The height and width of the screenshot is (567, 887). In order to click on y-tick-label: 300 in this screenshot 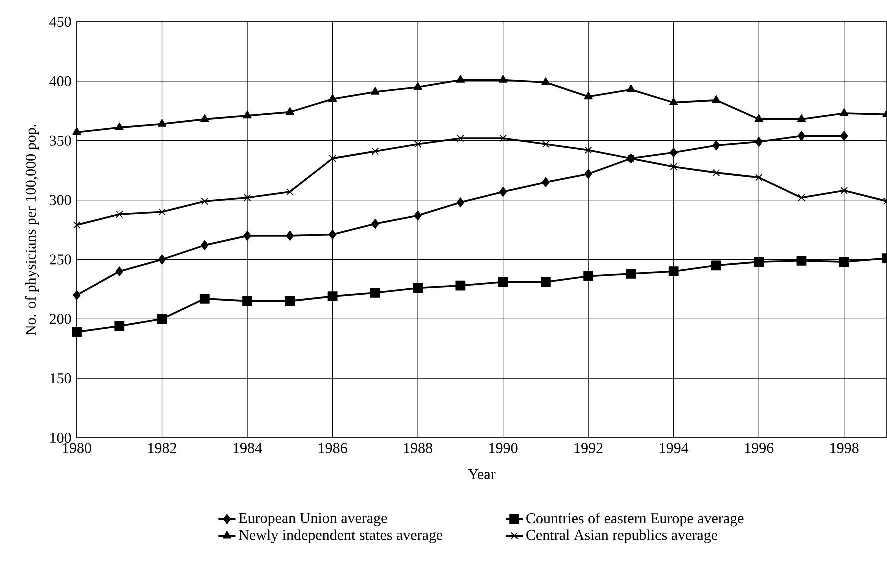, I will do `click(61, 200)`.